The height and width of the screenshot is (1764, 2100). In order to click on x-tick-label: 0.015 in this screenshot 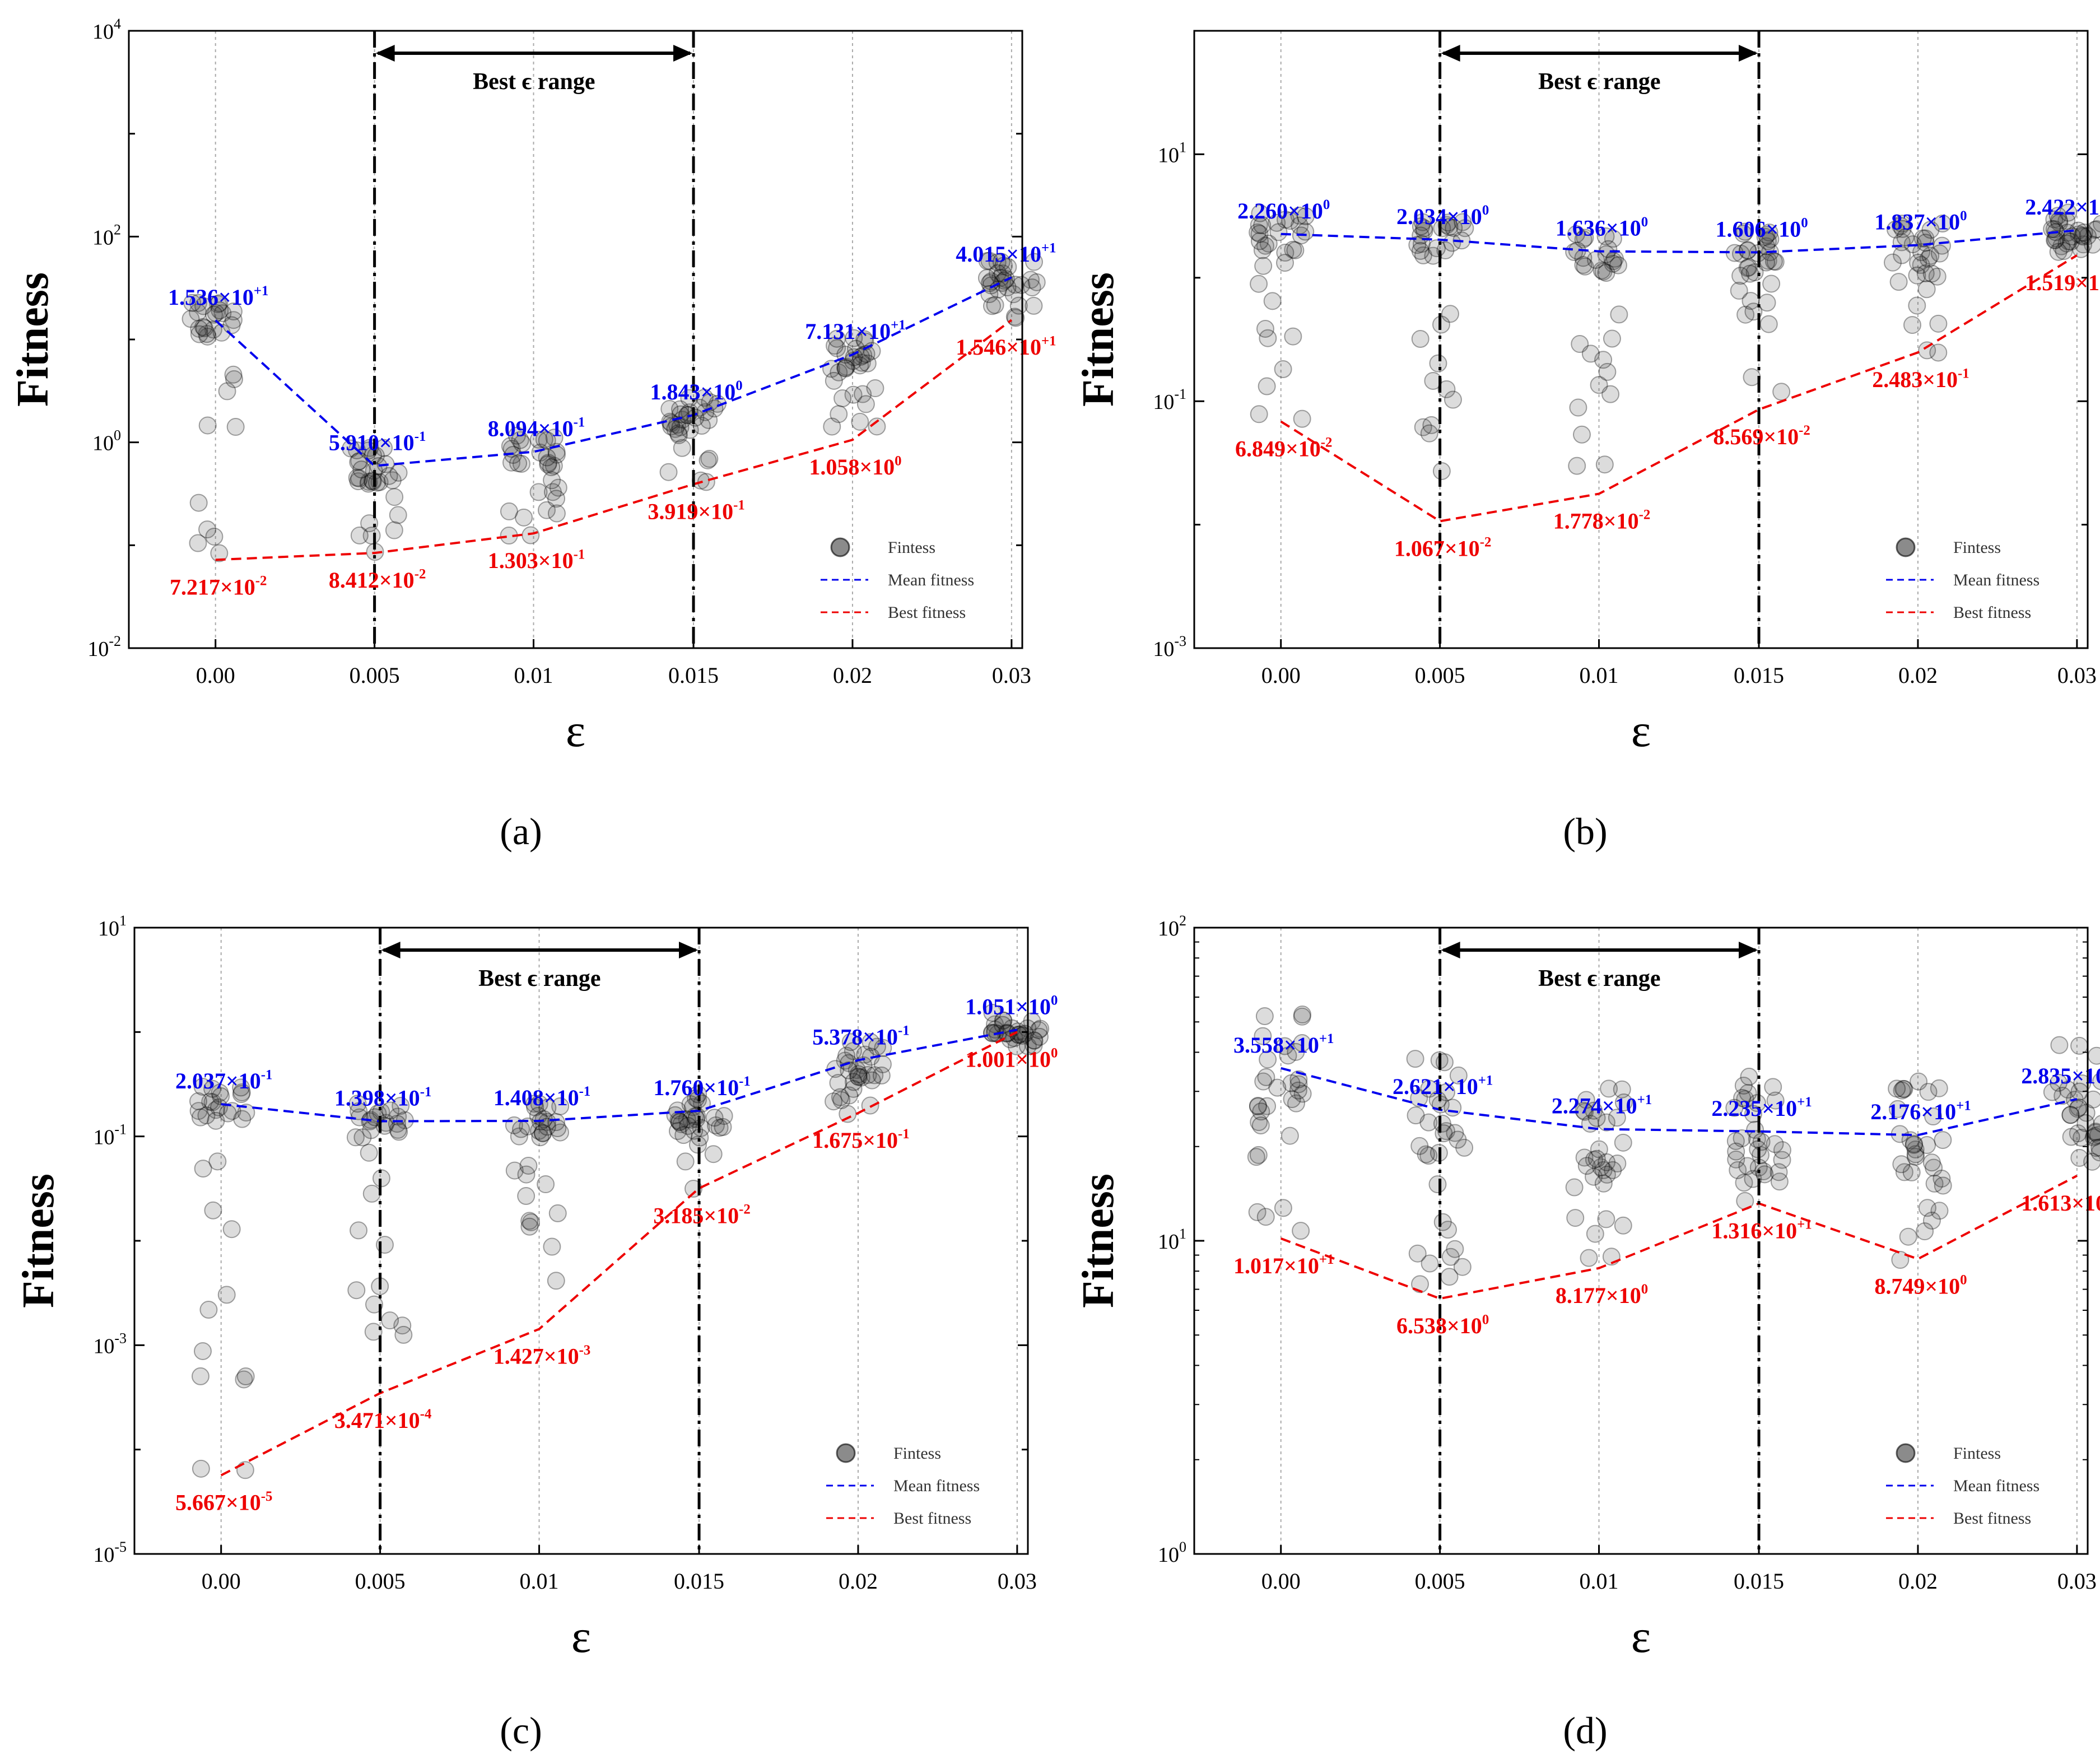, I will do `click(699, 1581)`.